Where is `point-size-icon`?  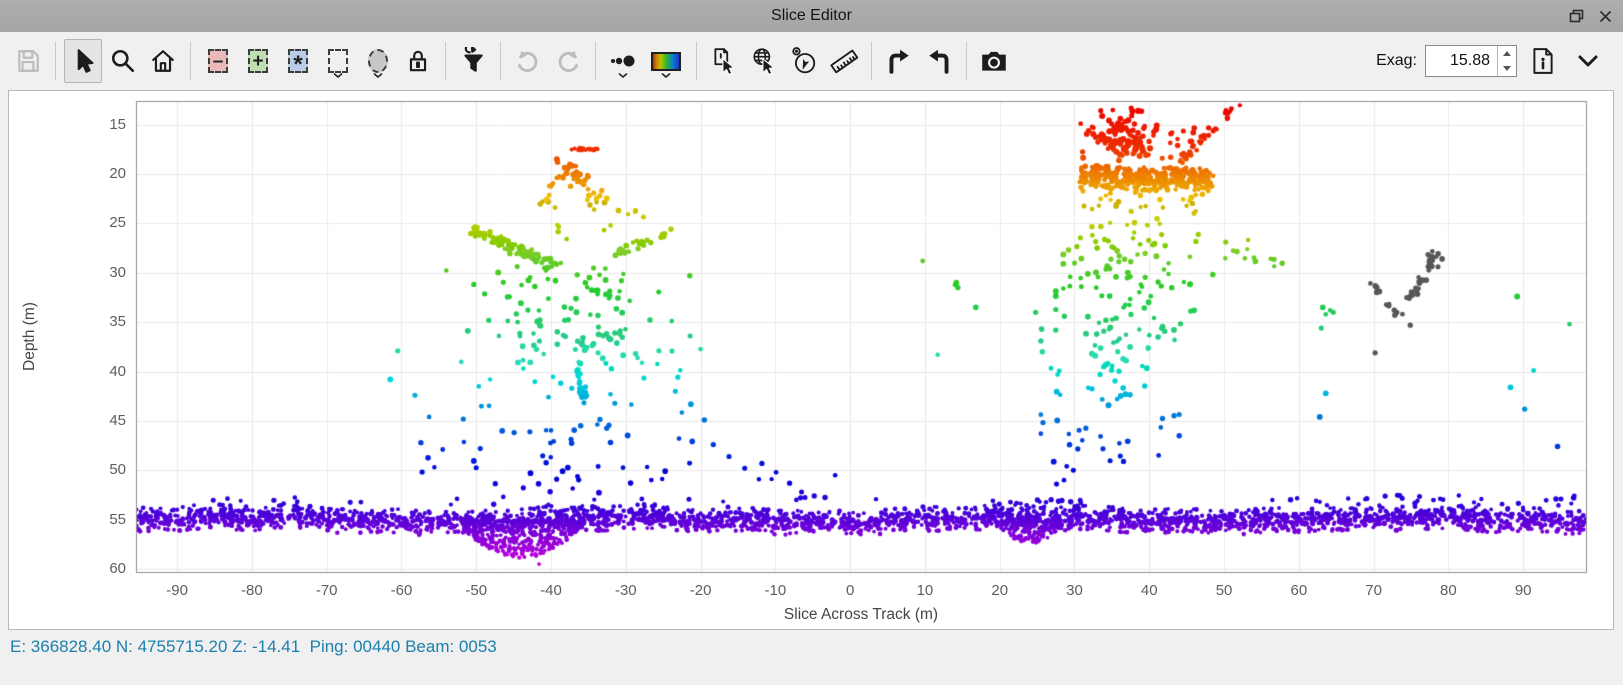 point-size-icon is located at coordinates (623, 61).